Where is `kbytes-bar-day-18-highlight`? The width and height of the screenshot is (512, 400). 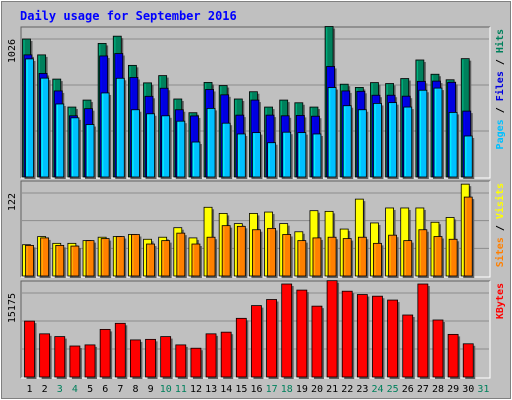 kbytes-bar-day-18-highlight is located at coordinates (283, 330).